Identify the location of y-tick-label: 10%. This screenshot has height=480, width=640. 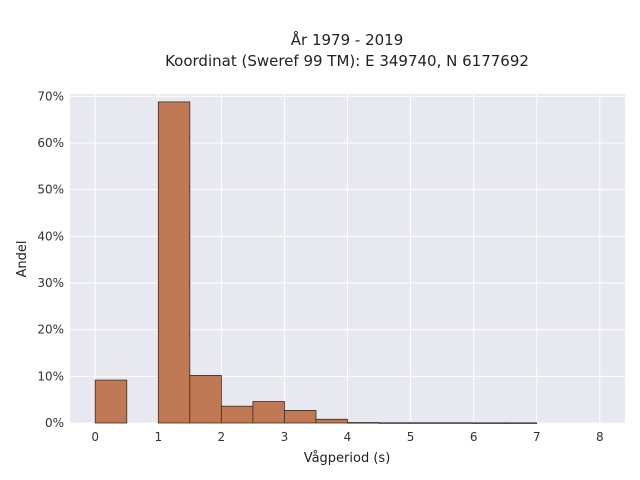
(50, 376).